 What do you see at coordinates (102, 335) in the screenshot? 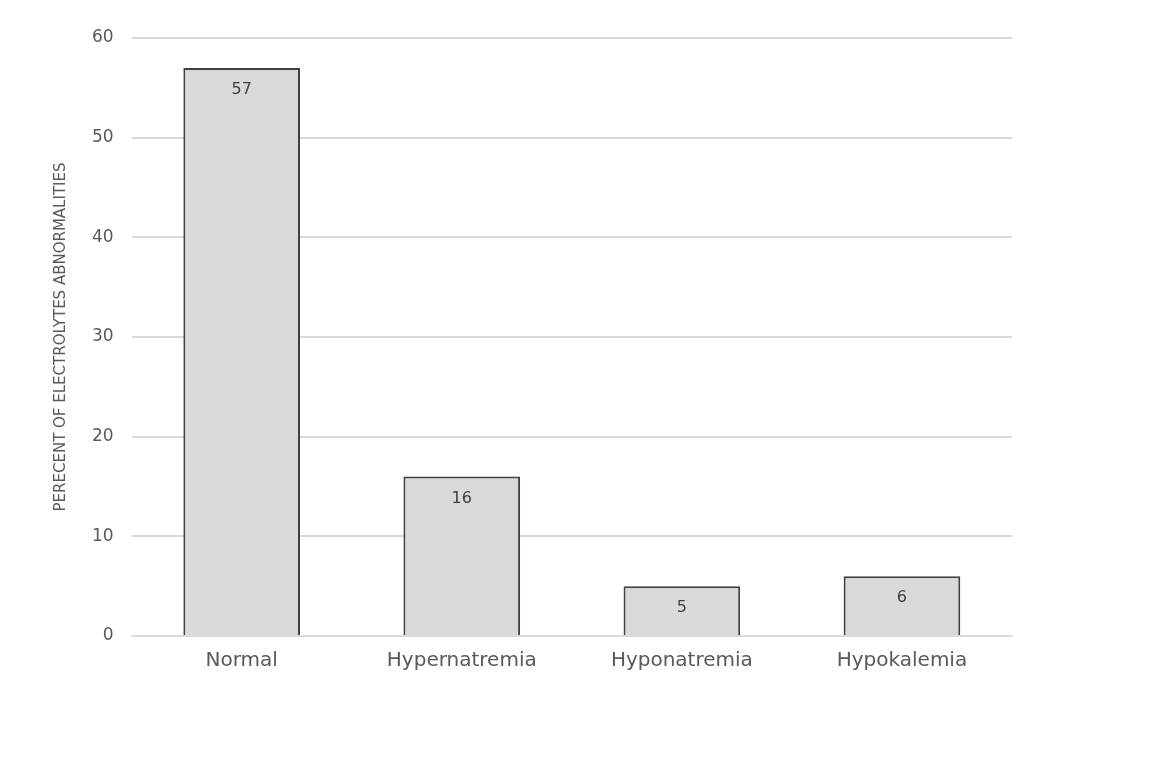
I see `y-tick-label: 30` at bounding box center [102, 335].